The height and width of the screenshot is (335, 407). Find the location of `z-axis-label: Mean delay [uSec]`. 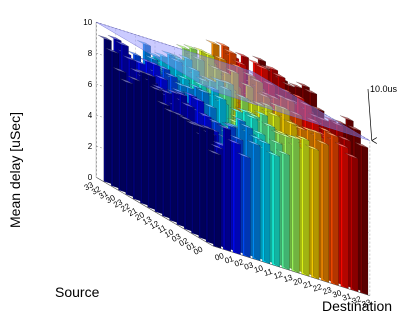

z-axis-label: Mean delay [uSec] is located at coordinates (15, 170).